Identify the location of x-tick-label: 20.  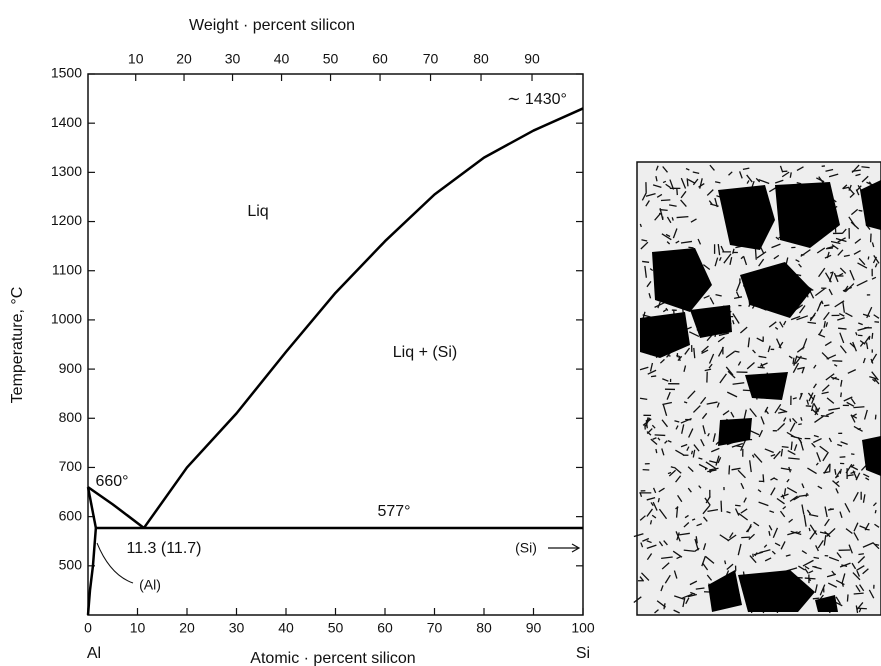
(187, 628).